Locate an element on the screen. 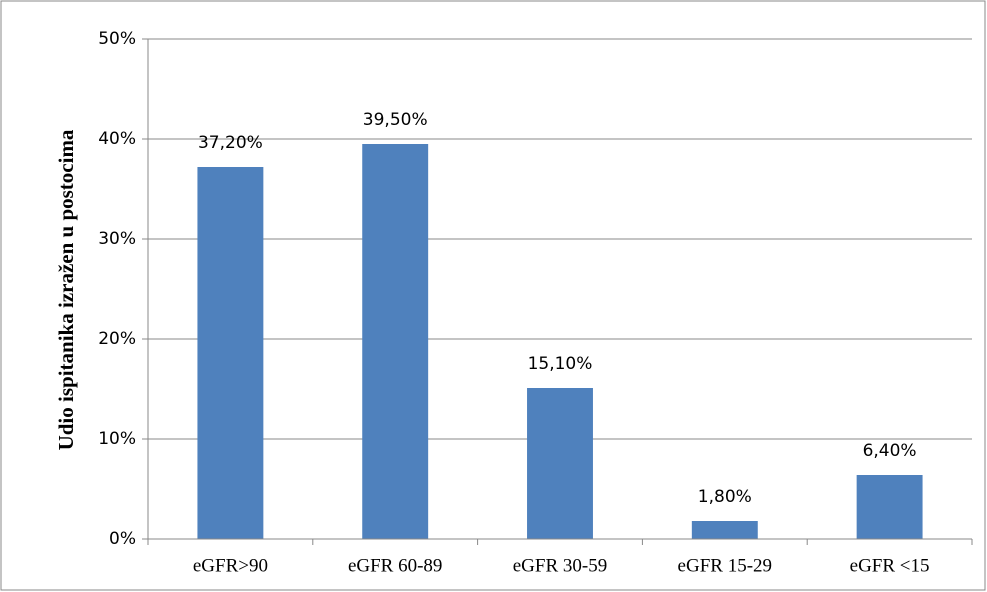 This screenshot has width=987, height=592. x-tick-label: eGFR 60-89 is located at coordinates (395, 565).